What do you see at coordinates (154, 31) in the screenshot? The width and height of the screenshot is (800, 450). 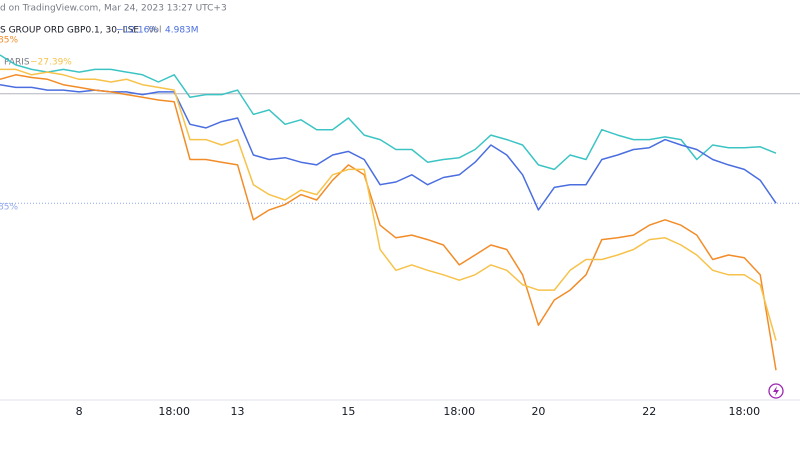 I see `volume-label: Vol` at bounding box center [154, 31].